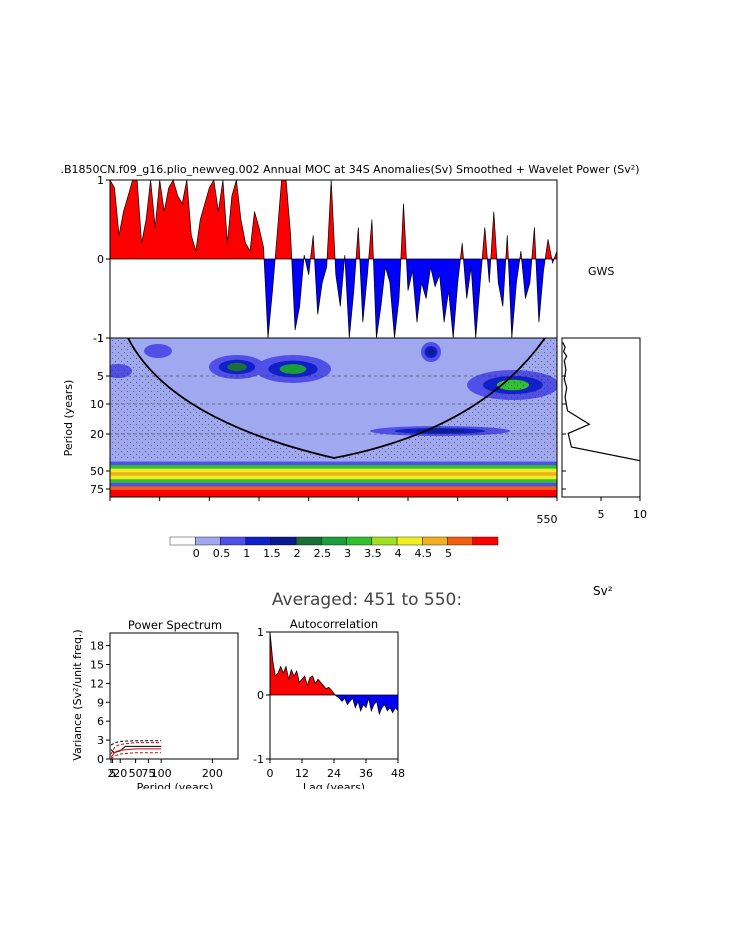 The width and height of the screenshot is (733, 945). Describe the element at coordinates (640, 514) in the screenshot. I see `gws-xtick-label: 10` at that location.